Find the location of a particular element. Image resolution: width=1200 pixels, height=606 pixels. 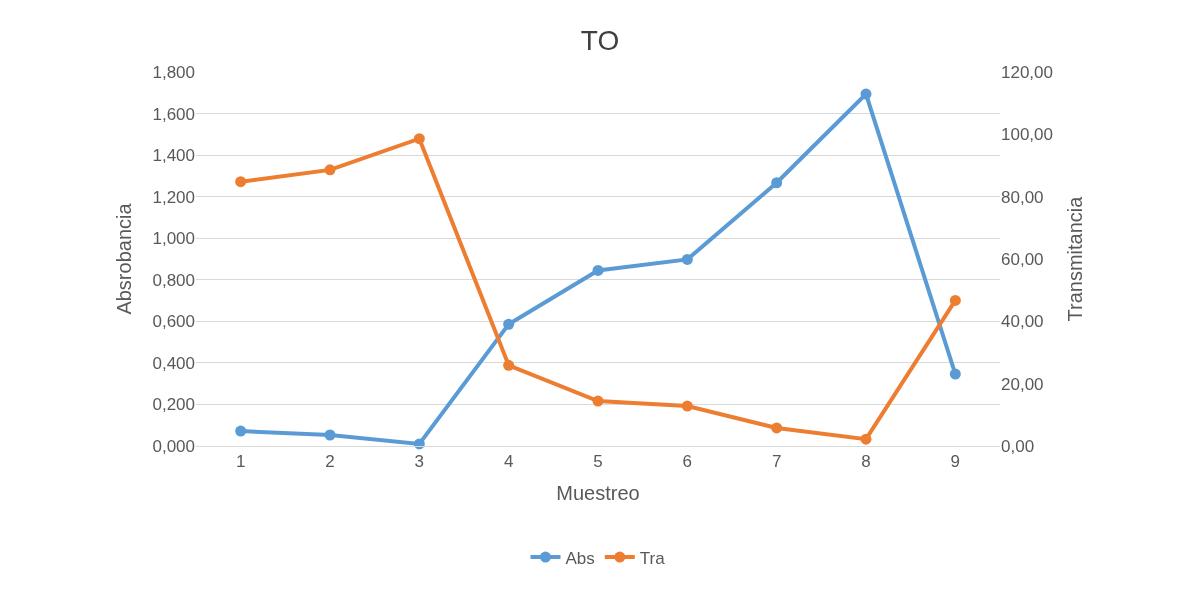

y2-tick-label: 80,00 is located at coordinates (1022, 197).